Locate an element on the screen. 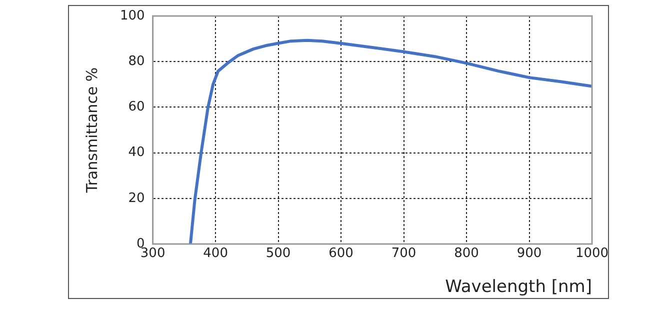 Image resolution: width=664 pixels, height=336 pixels. x-tick-label: 800 is located at coordinates (466, 254).